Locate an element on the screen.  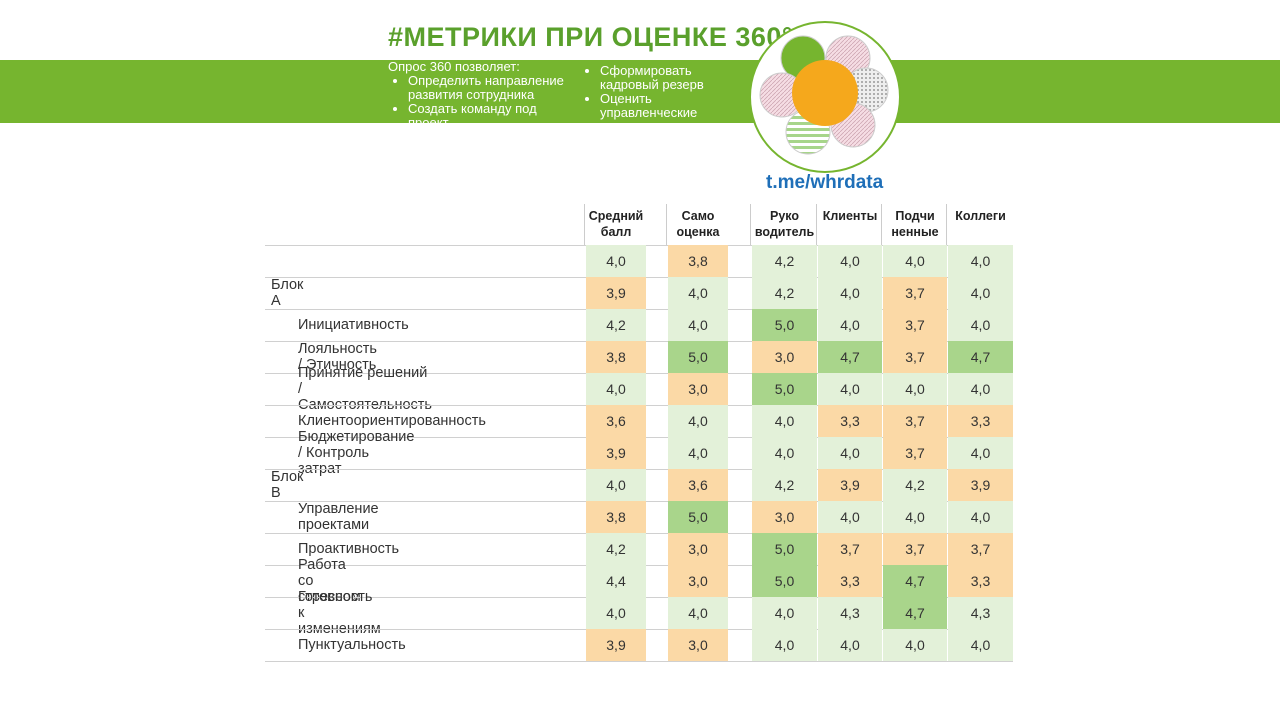
row-label: Инициативность is located at coordinates (353, 325).